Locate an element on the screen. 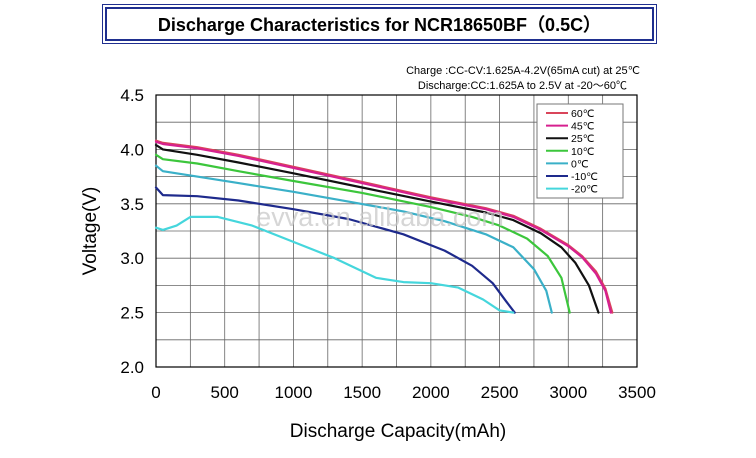  x-tick-label: 3000 is located at coordinates (568, 392).